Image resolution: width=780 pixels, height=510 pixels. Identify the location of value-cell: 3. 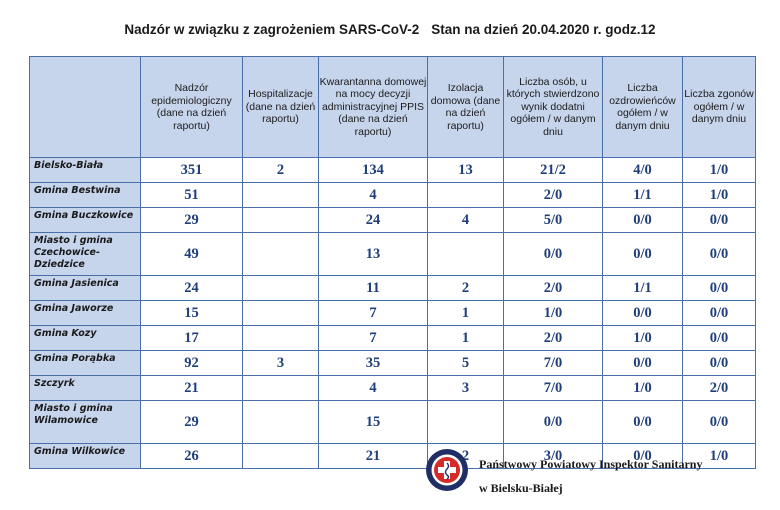
(465, 388).